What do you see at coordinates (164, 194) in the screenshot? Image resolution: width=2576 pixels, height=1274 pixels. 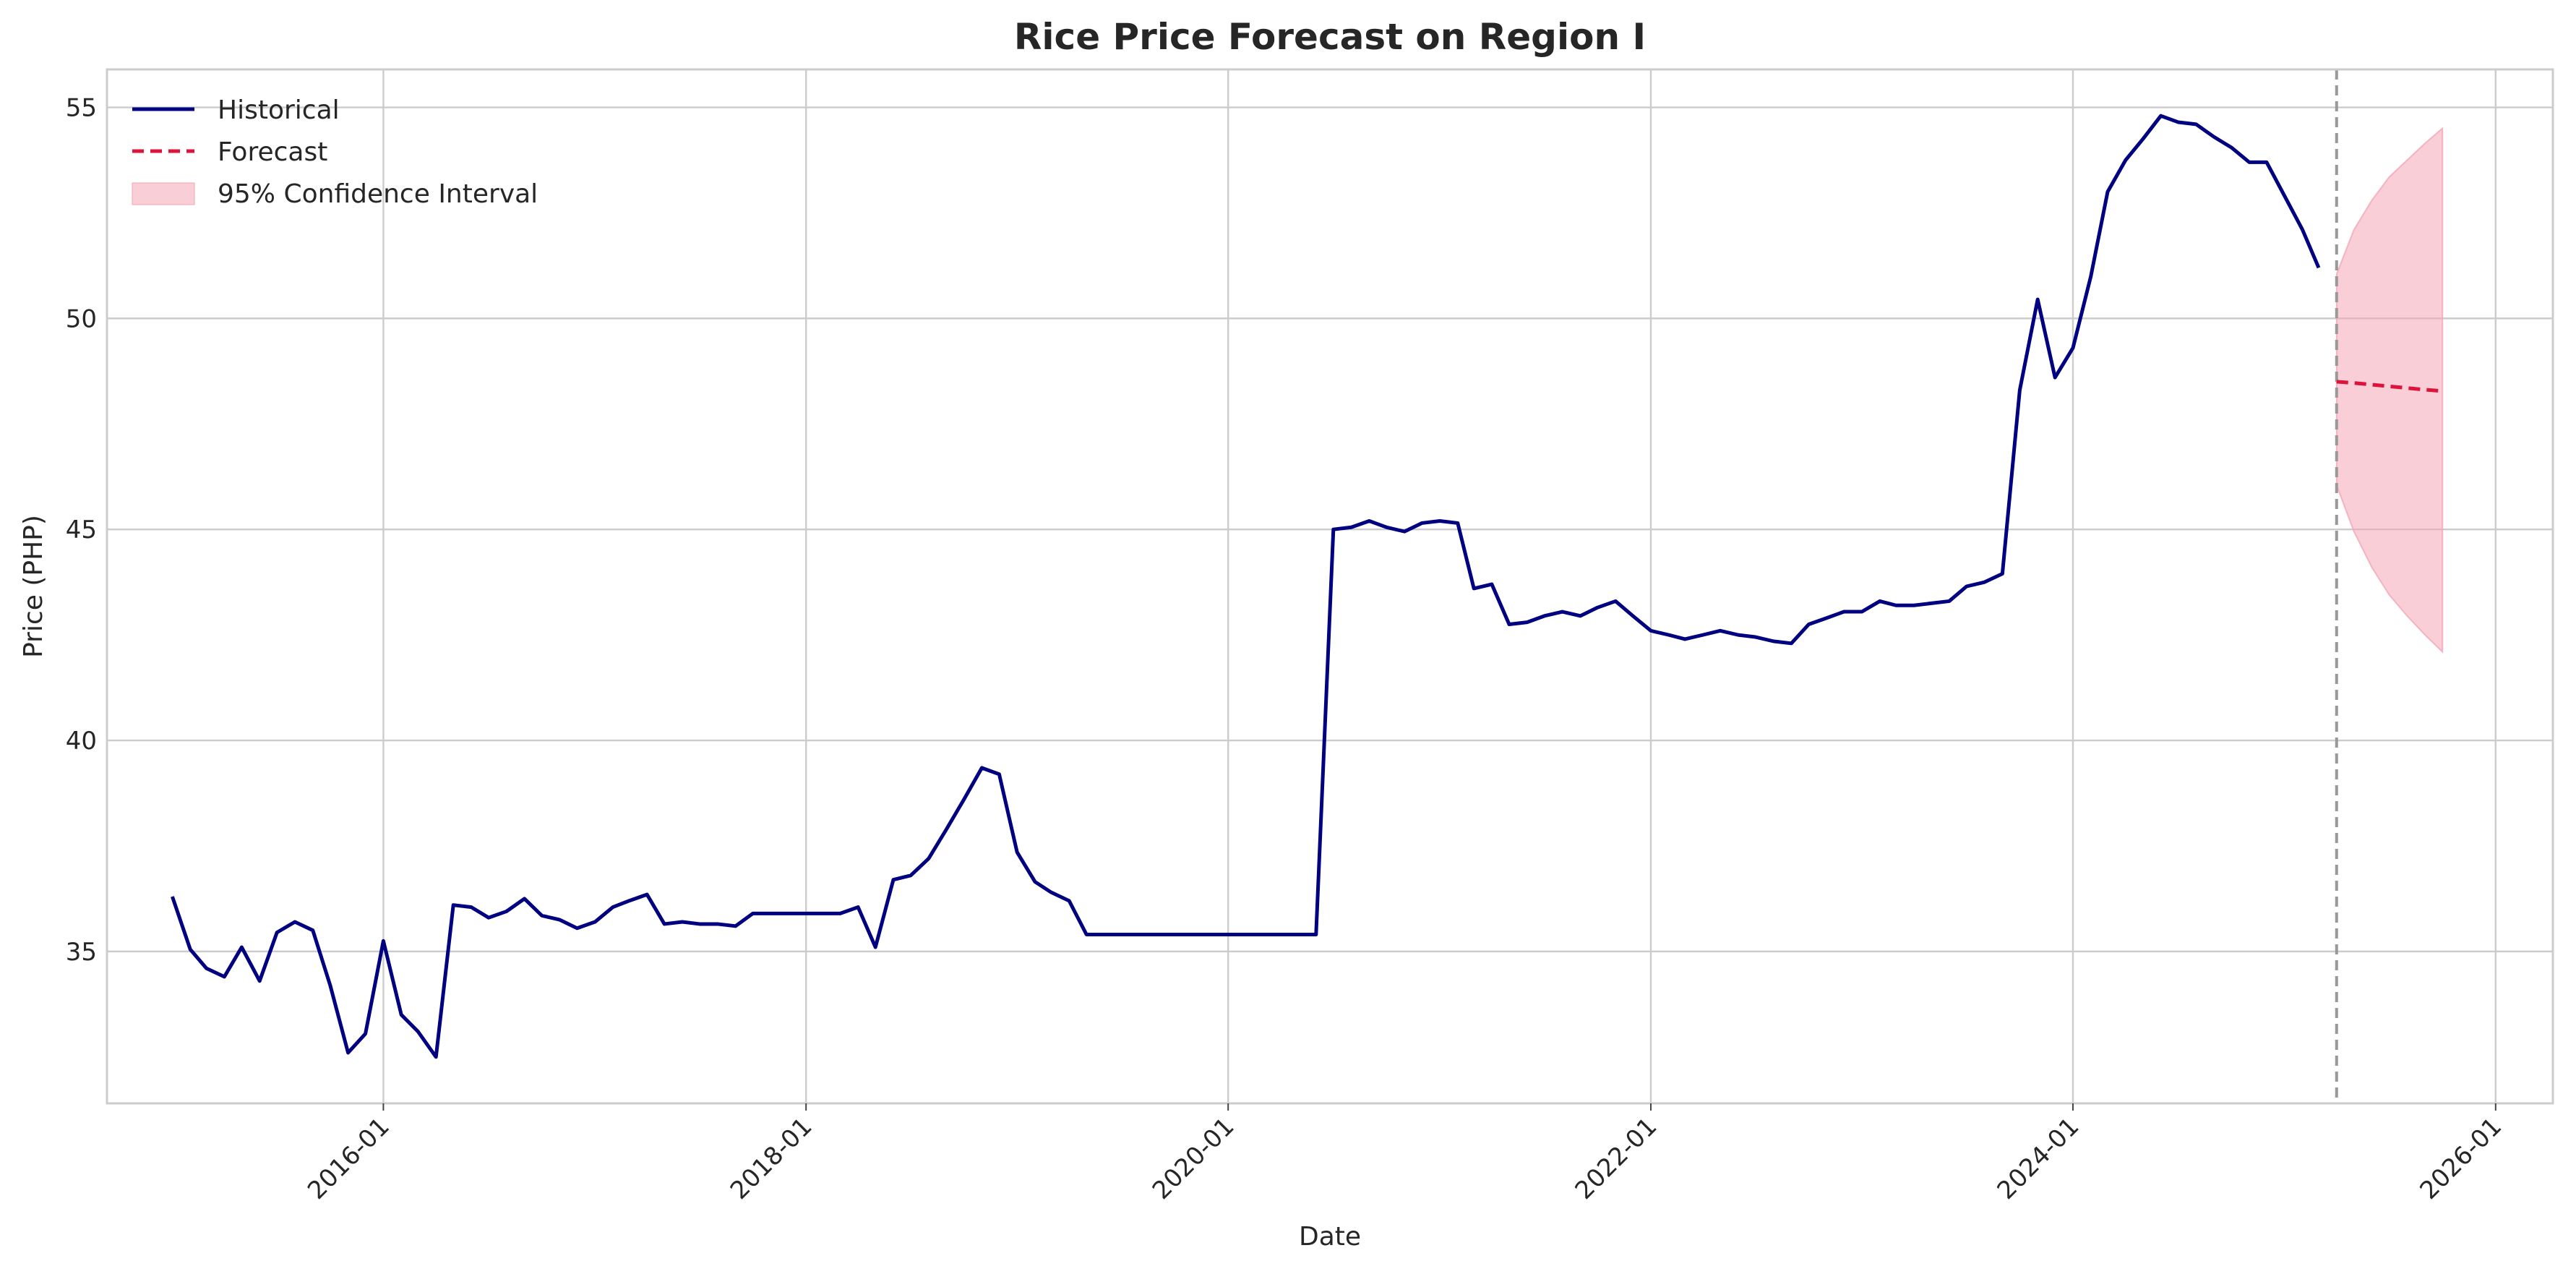 I see `legend-swatch-confidence` at bounding box center [164, 194].